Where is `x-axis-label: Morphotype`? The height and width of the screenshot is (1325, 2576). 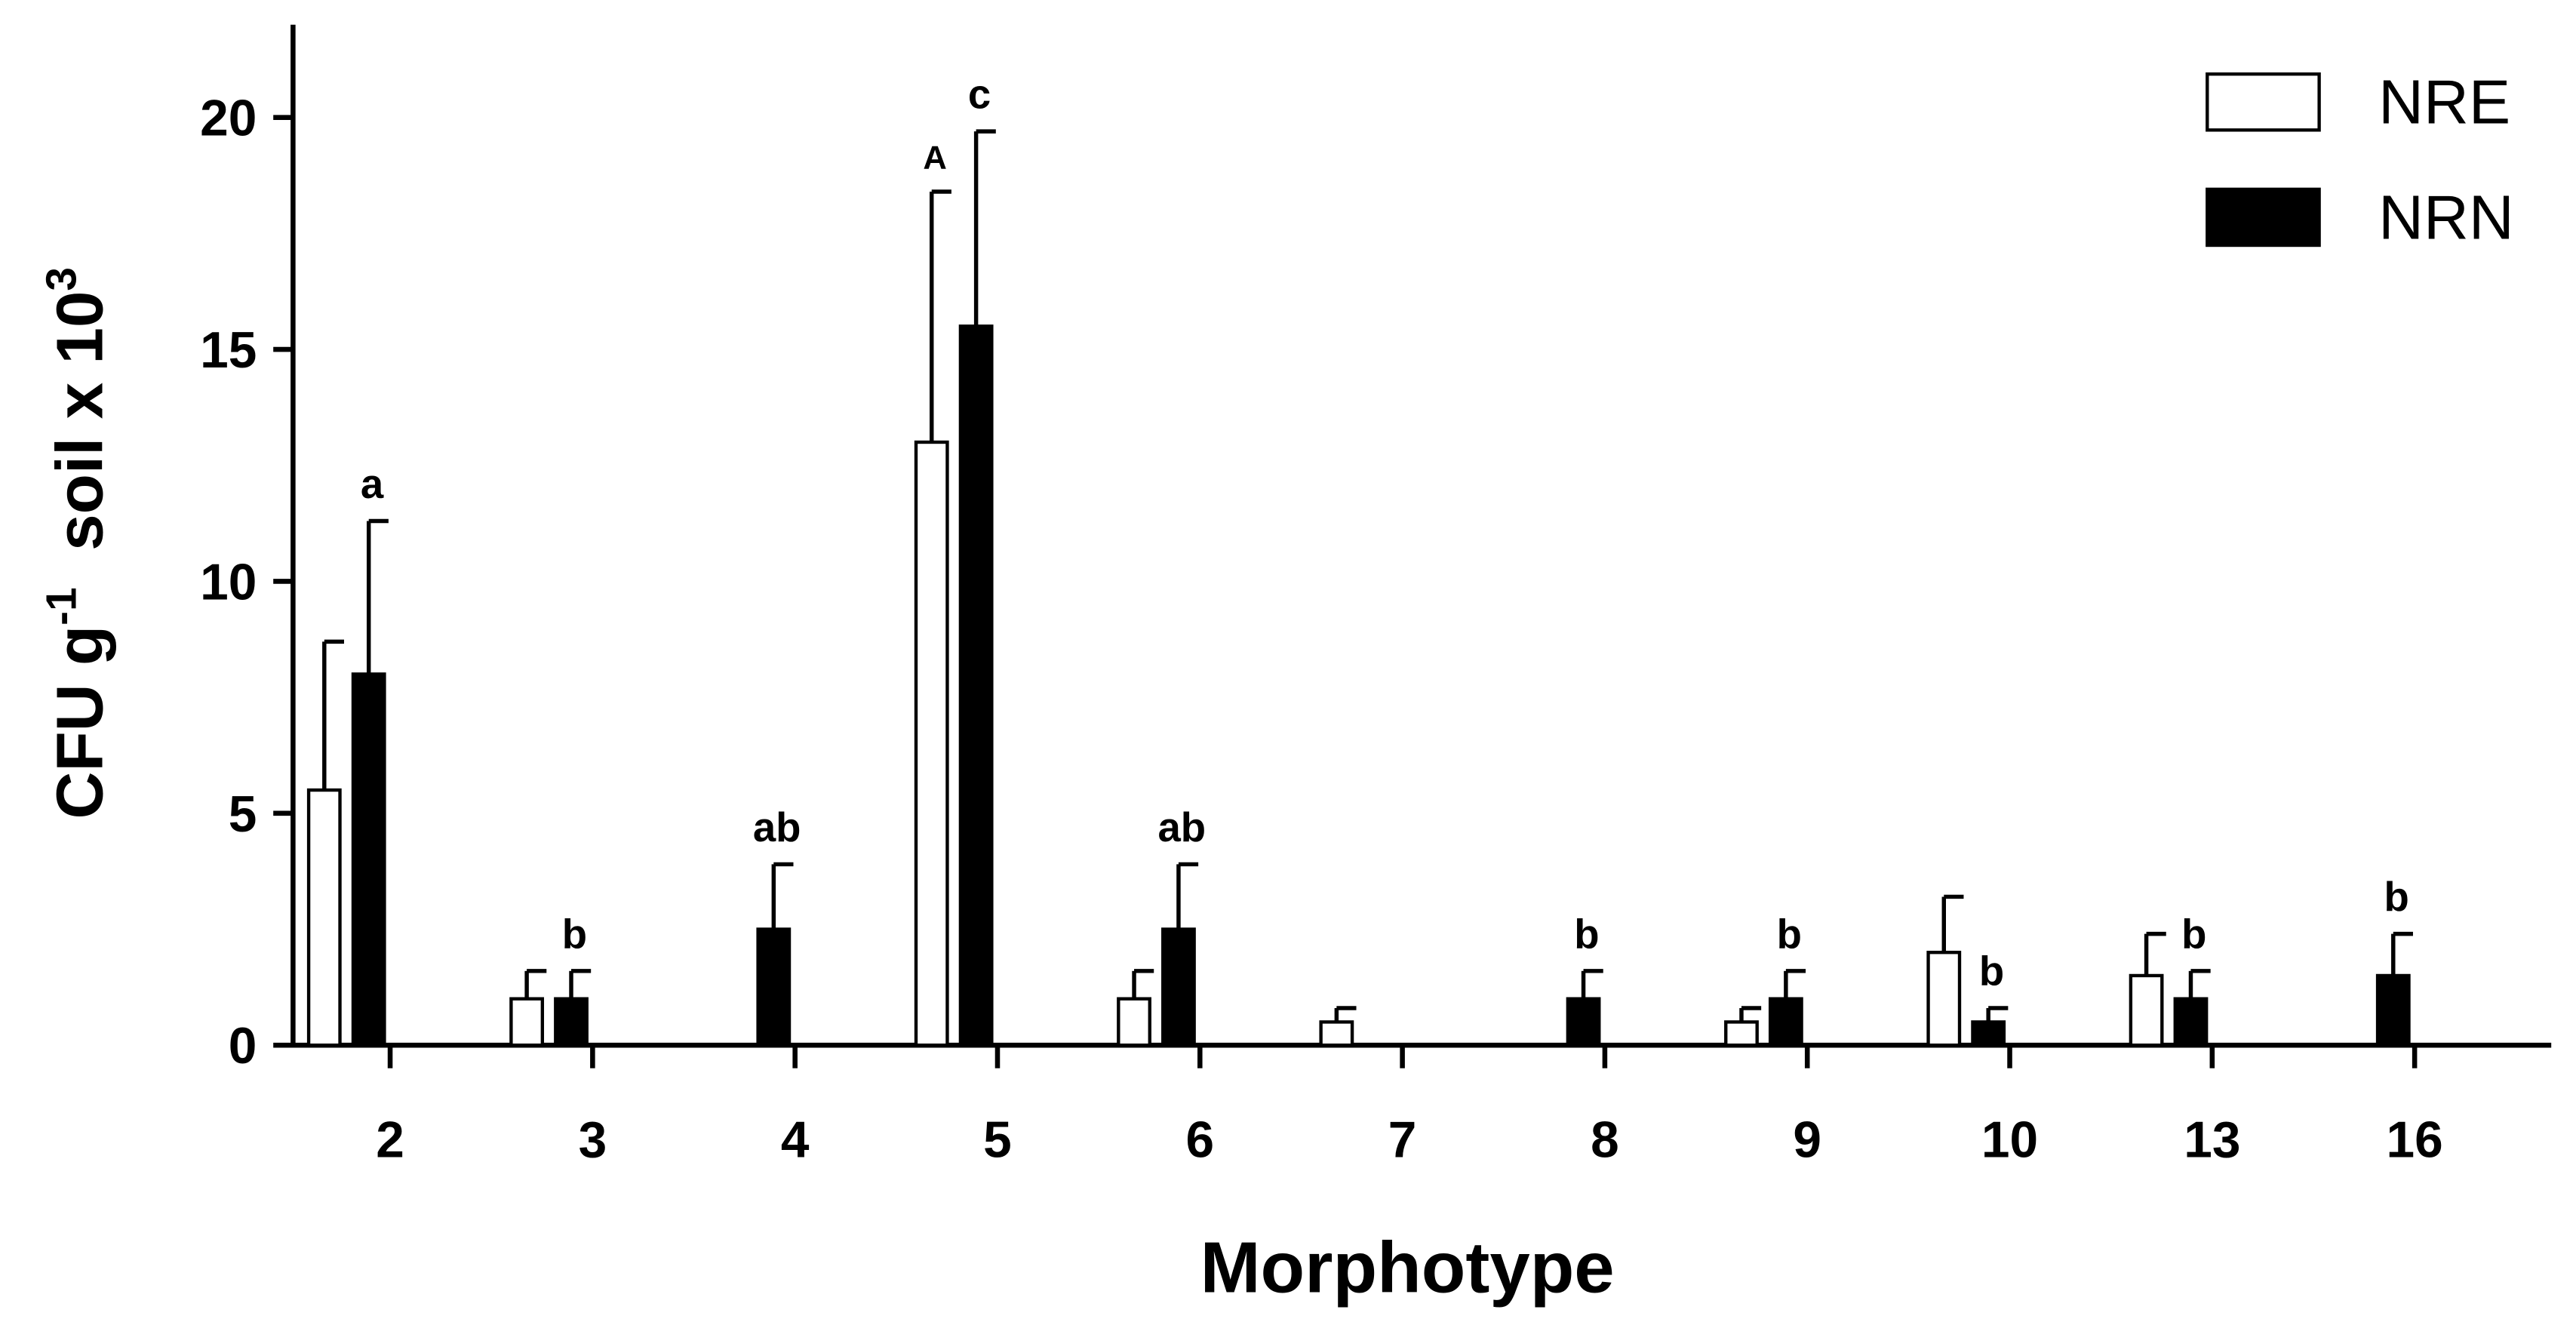 x-axis-label: Morphotype is located at coordinates (1407, 1267).